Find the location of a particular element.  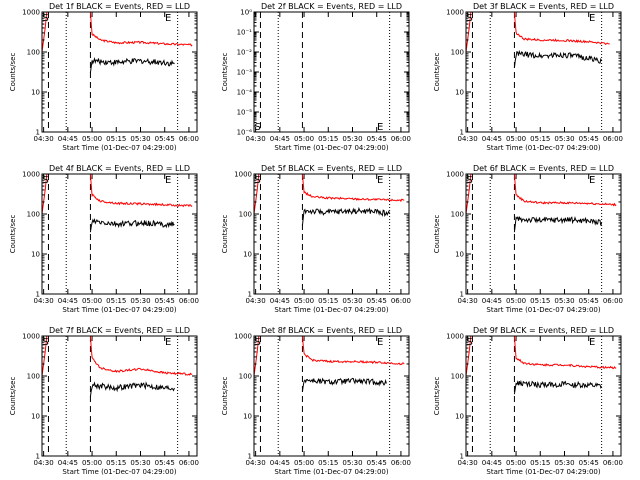

panel-title: Det 8f BLACK = Events, RED = LLD is located at coordinates (331, 330).